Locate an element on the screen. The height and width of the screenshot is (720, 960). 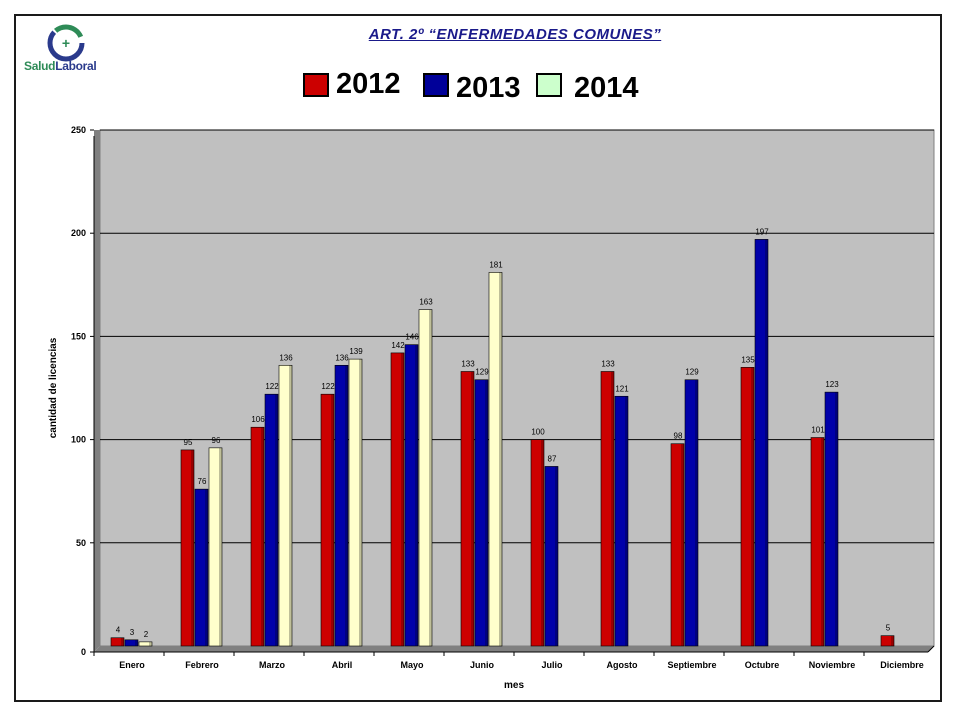
data-label: 3 is located at coordinates (132, 632).